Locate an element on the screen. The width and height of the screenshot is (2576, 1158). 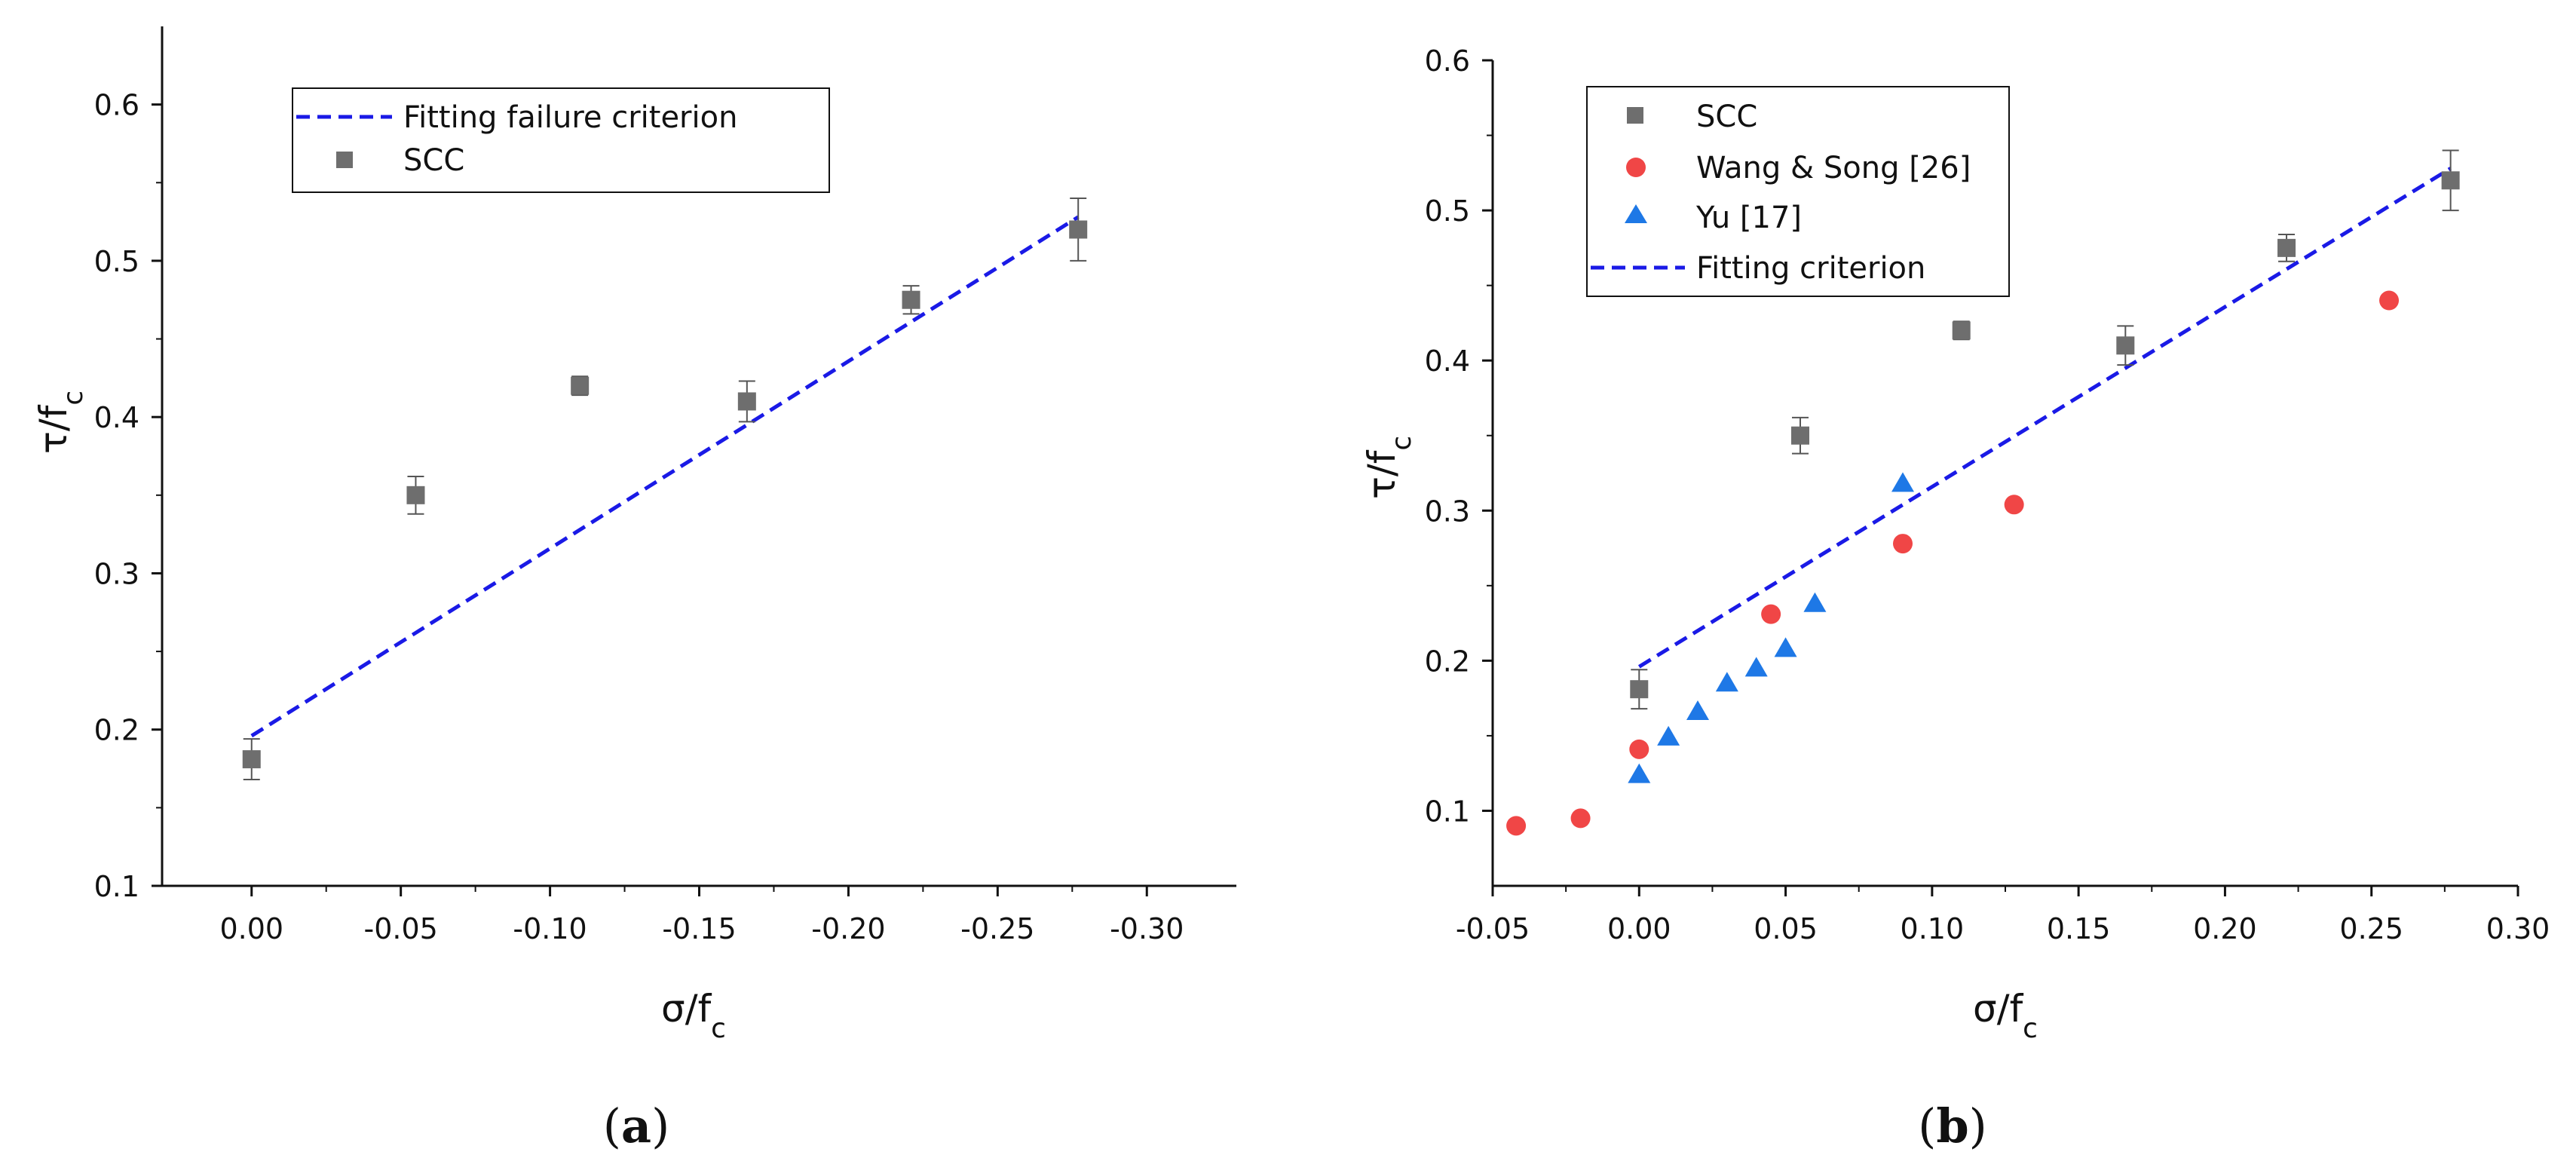
panel-b-y-axis-label: τ/fc is located at coordinates (1388, 468).